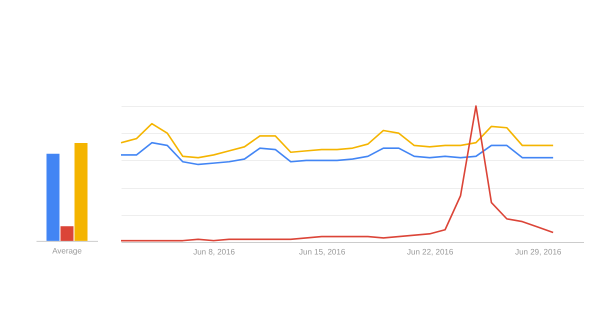 This screenshot has width=596, height=336. I want to click on x-tick-label: Average, so click(67, 251).